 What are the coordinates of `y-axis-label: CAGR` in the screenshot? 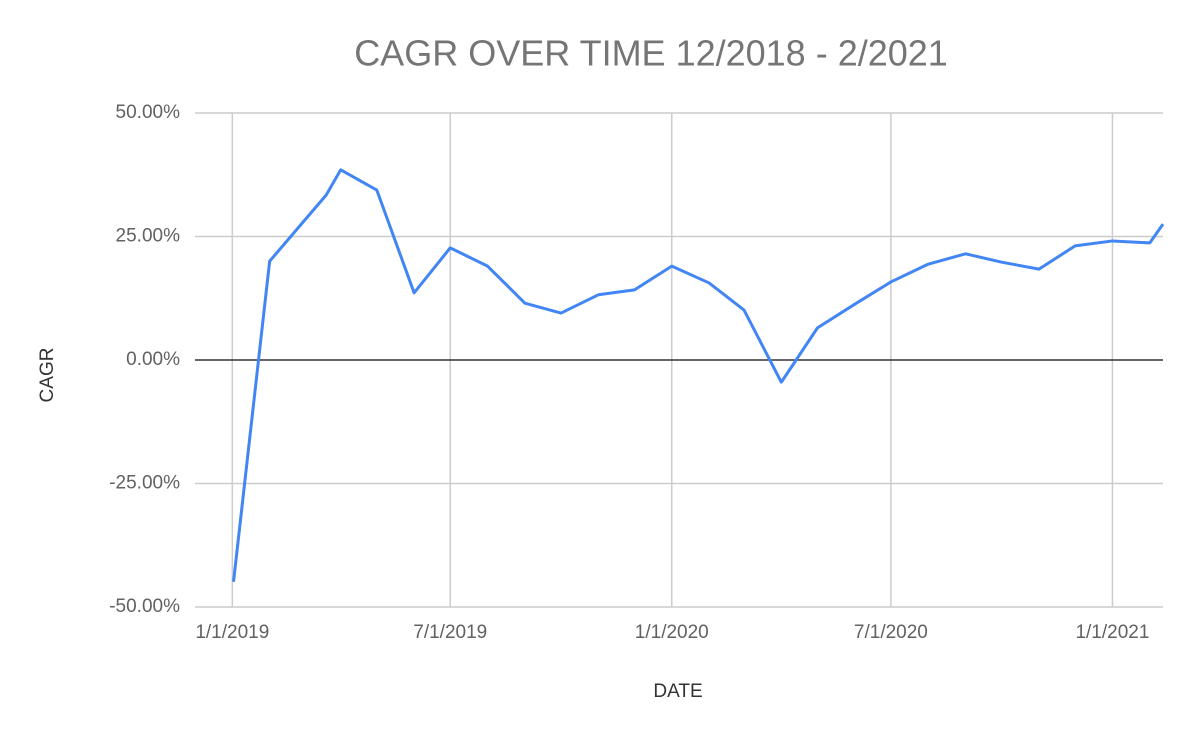 It's located at (47, 375).